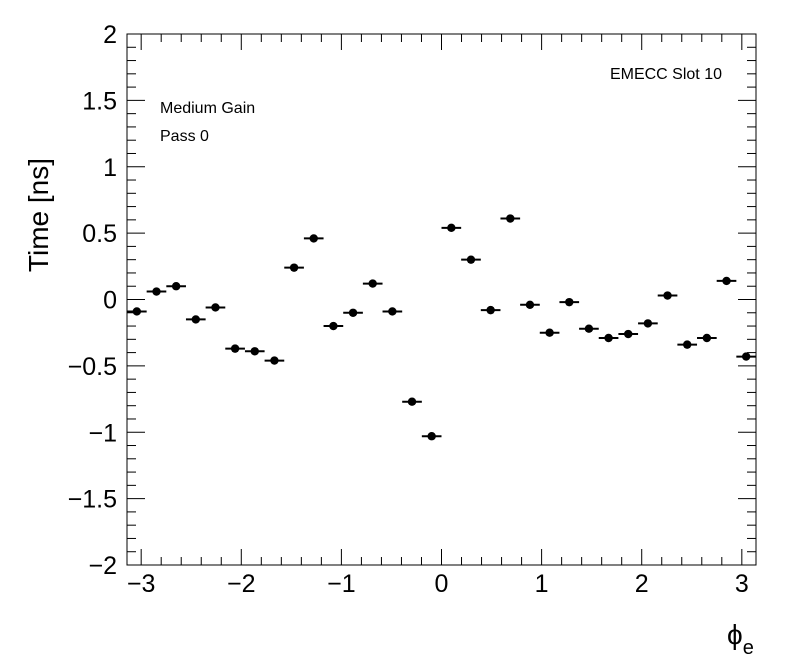 The width and height of the screenshot is (796, 672). I want to click on y-axis-tick-labels: −2 −1.5 −1 −0.5 0 0.5 1 1.5 2, so click(92, 300).